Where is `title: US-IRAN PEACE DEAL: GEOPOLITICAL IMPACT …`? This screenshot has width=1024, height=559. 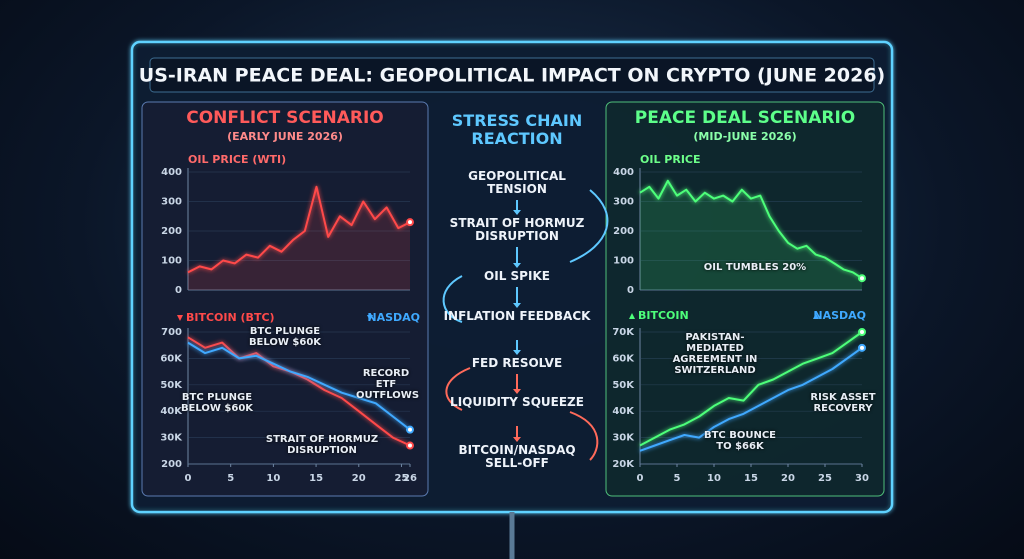
title: US-IRAN PEACE DEAL: GEOPOLITICAL IMPACT … is located at coordinates (512, 76).